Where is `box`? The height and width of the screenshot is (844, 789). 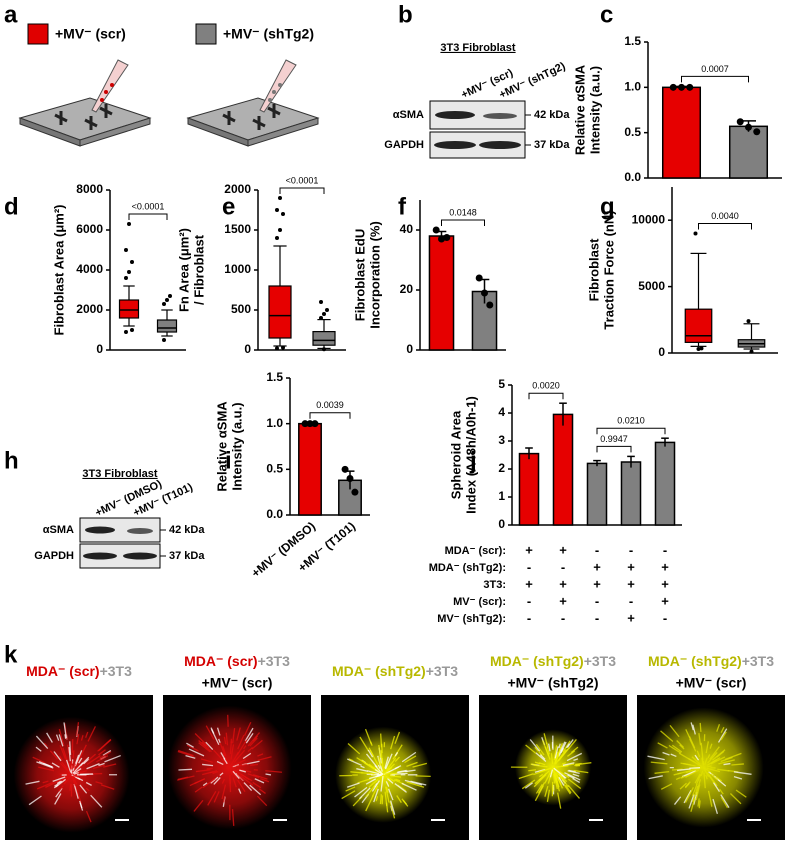 box is located at coordinates (698, 325).